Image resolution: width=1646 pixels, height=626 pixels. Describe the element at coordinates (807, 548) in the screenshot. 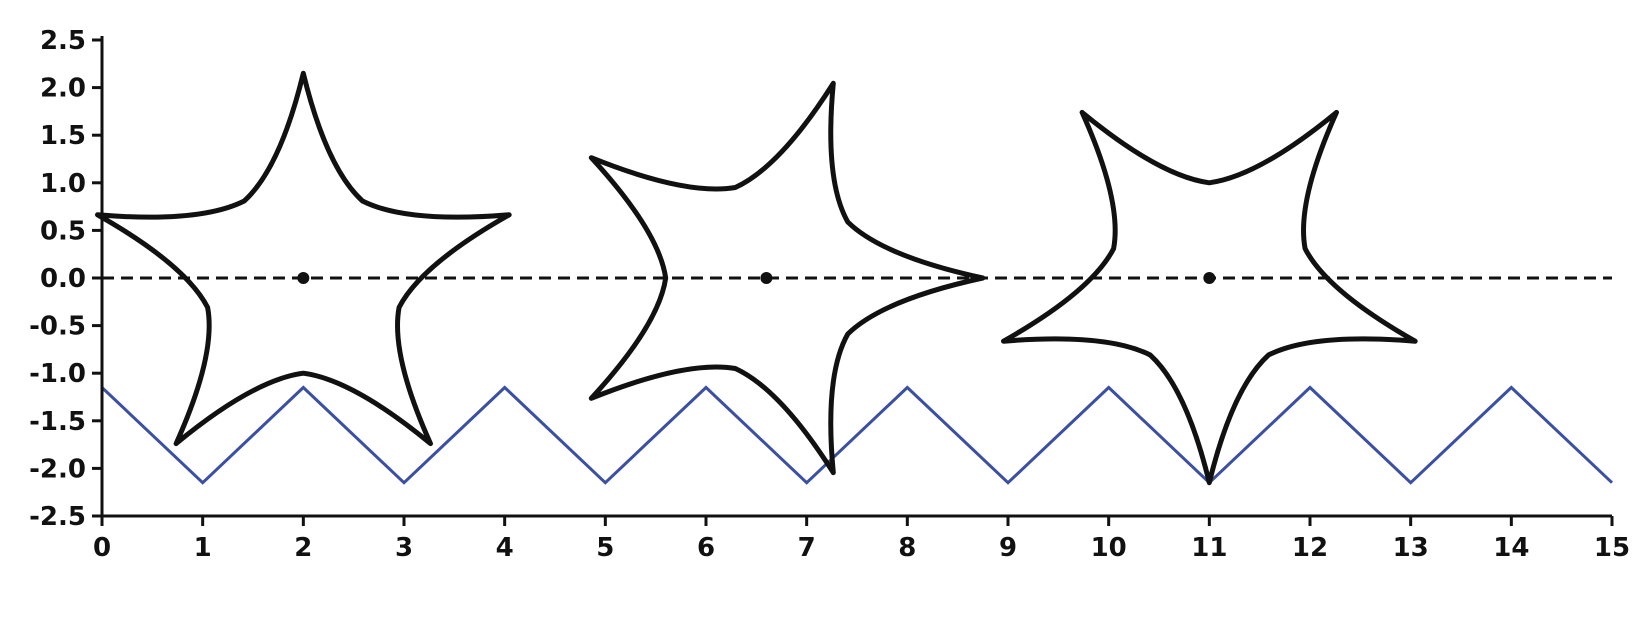

I see `x-tick-label: 7` at that location.